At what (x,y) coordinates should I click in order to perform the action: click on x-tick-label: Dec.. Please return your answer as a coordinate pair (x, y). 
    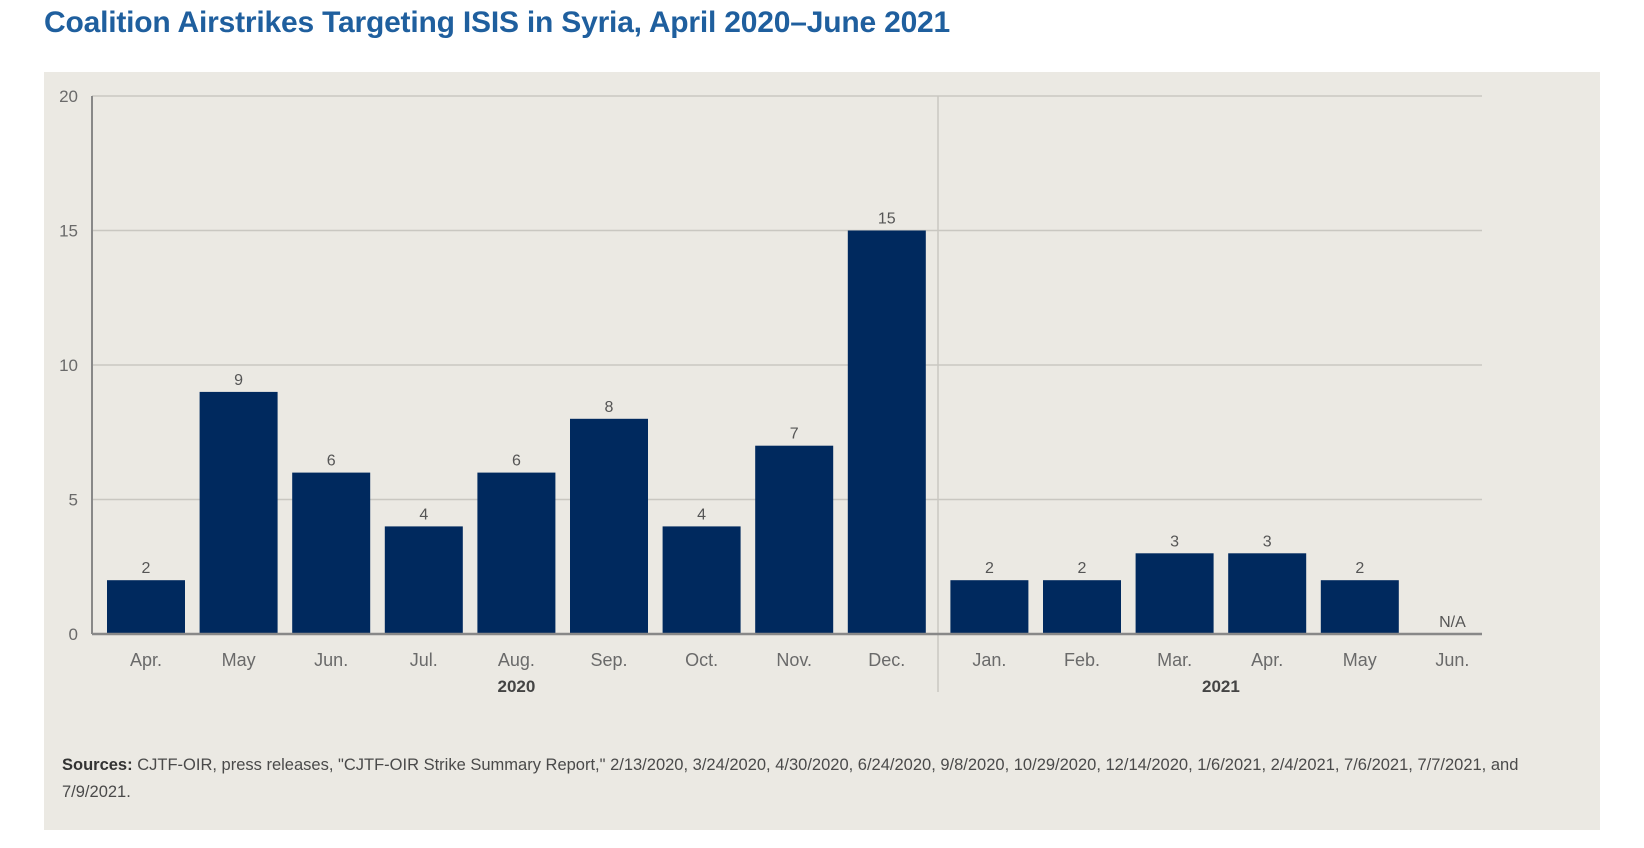
    Looking at the image, I should click on (886, 660).